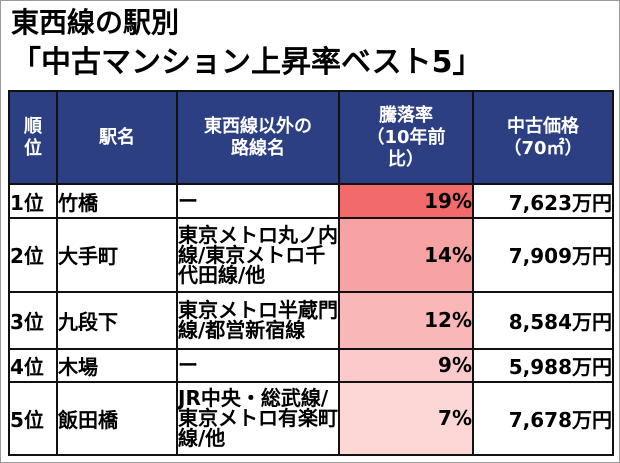 This screenshot has height=463, width=620. I want to click on lines-text: 東京メトロ丸ノ内, so click(258, 234).